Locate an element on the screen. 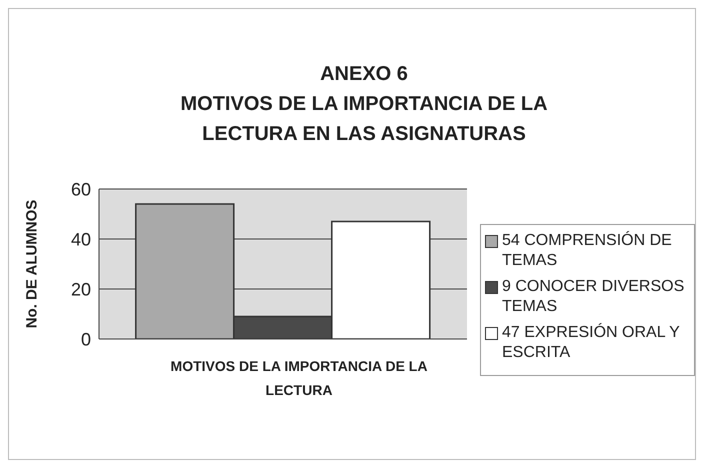 This screenshot has height=468, width=704. x-axis-title: MOTIVOS DE LA IMPORTANCIA DE LA LECTURA is located at coordinates (299, 378).